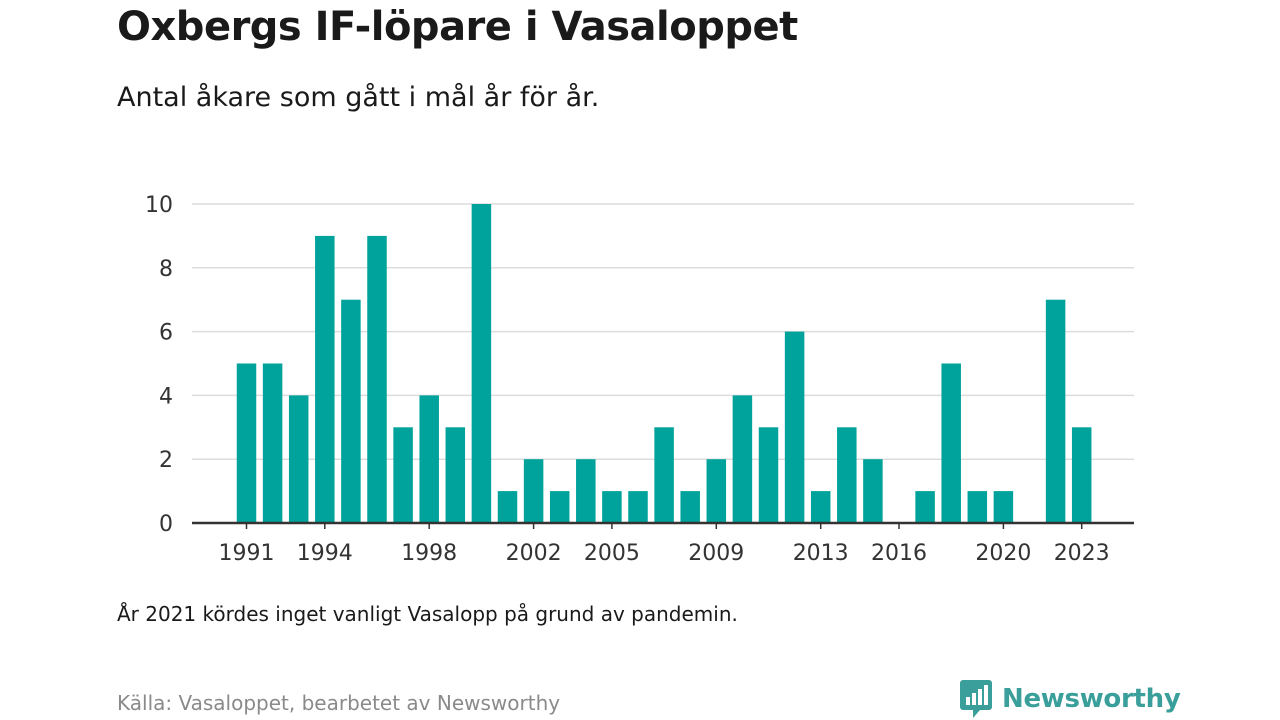 The width and height of the screenshot is (1280, 720). I want to click on x-tick-label: 2016, so click(899, 553).